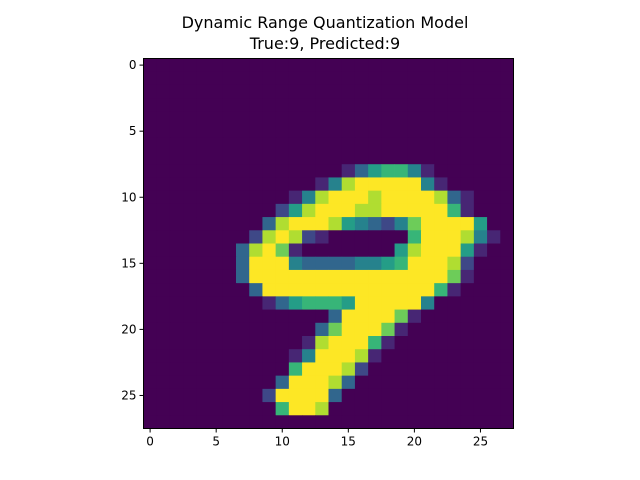 The image size is (640, 480). What do you see at coordinates (480, 442) in the screenshot?
I see `x-tick-label: 25` at bounding box center [480, 442].